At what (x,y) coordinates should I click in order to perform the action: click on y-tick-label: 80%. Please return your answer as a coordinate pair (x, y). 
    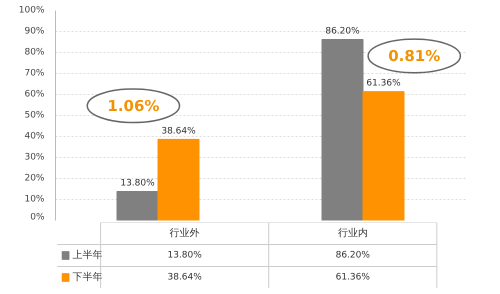
    Looking at the image, I should click on (34, 53).